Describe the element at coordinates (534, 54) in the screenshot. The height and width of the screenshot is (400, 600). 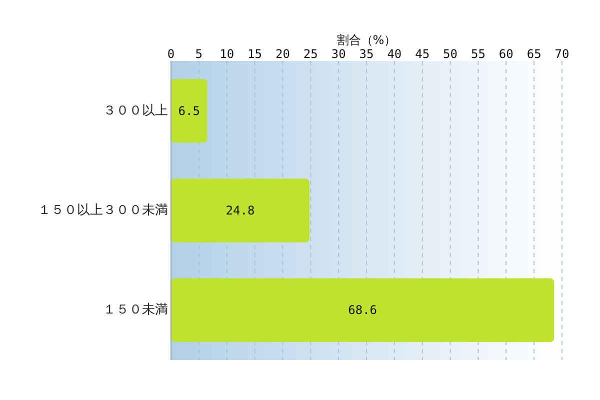
I see `x-tick-label: 65` at that location.